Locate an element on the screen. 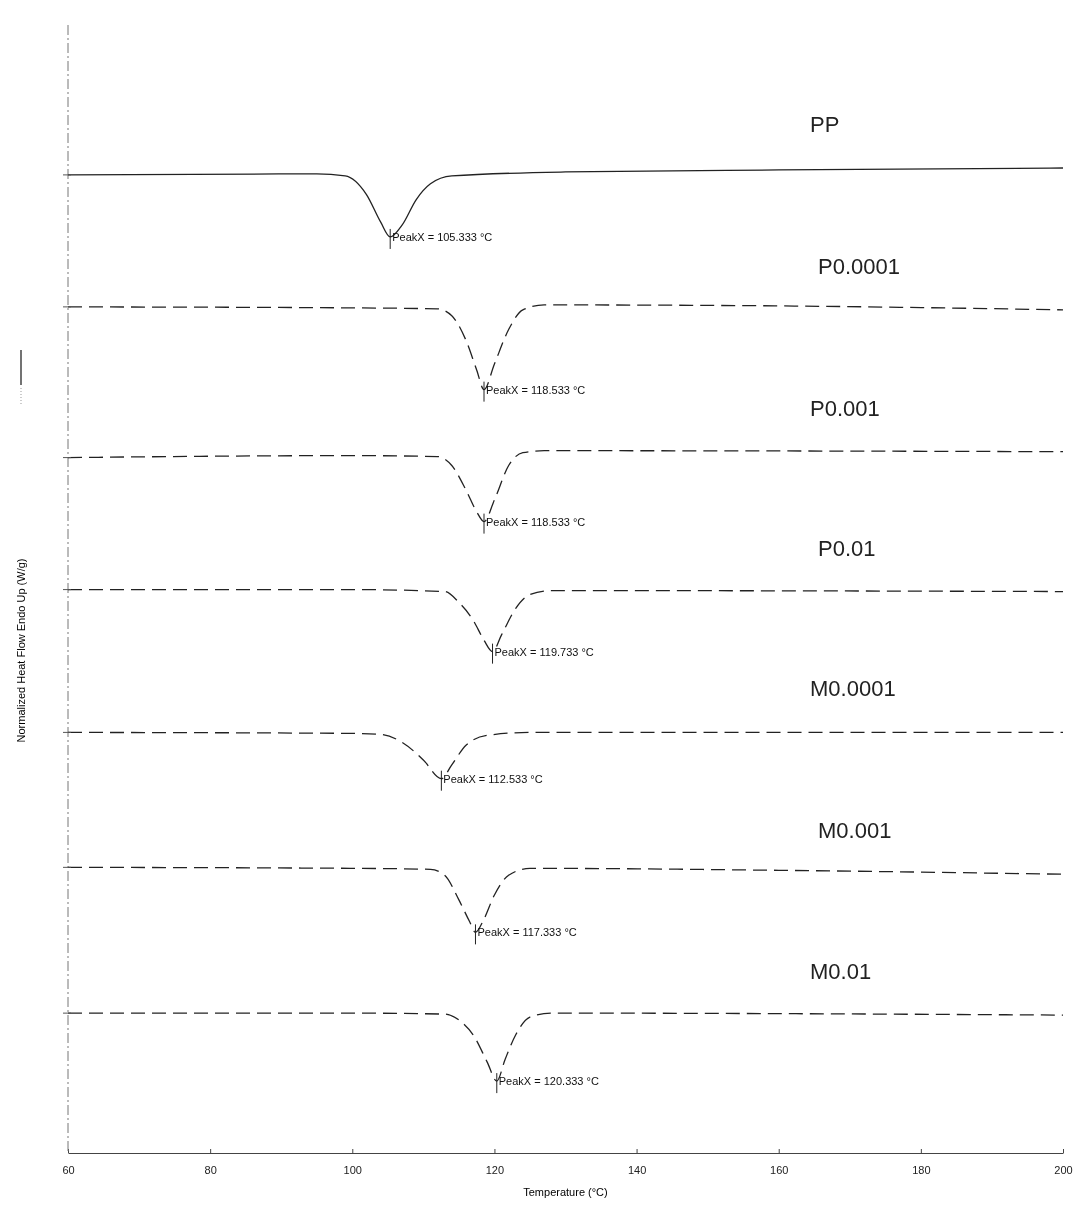  y-axis-title: Normalized Heat Flow Endo Up (W/g) is located at coordinates (21, 650).